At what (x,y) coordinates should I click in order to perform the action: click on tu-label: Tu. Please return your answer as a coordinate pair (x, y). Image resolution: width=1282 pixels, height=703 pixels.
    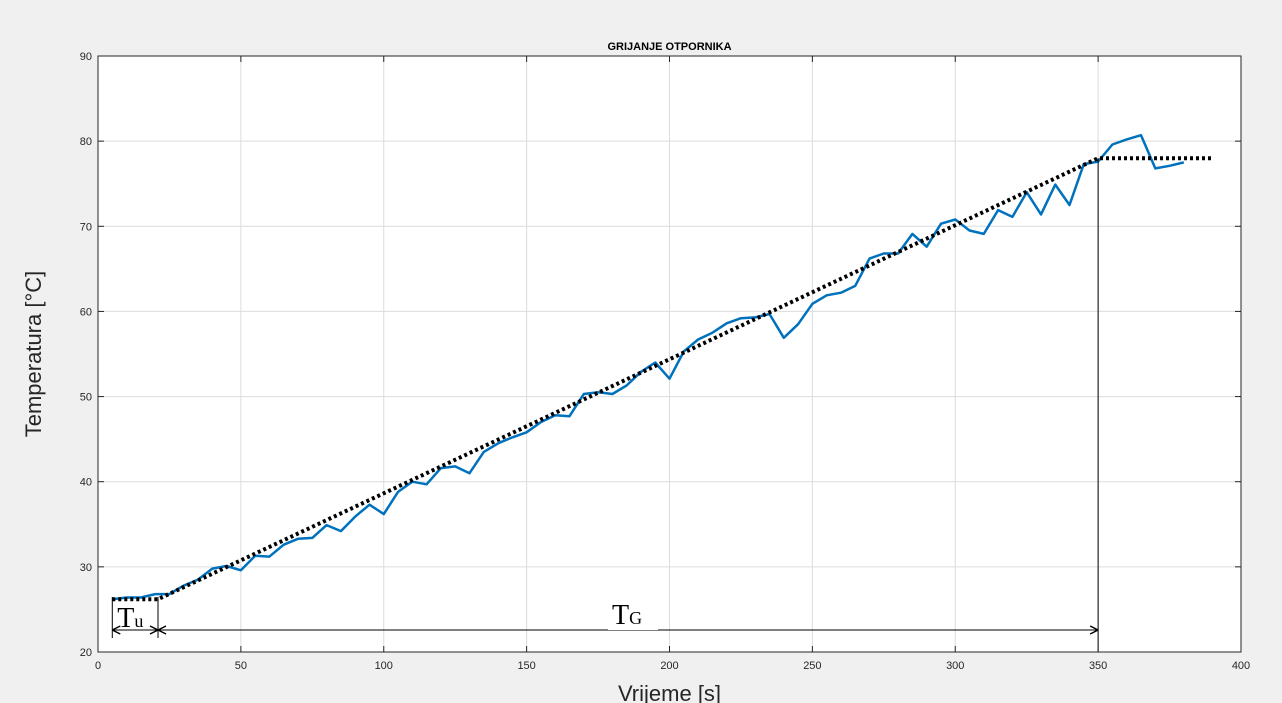
    Looking at the image, I should click on (130, 618).